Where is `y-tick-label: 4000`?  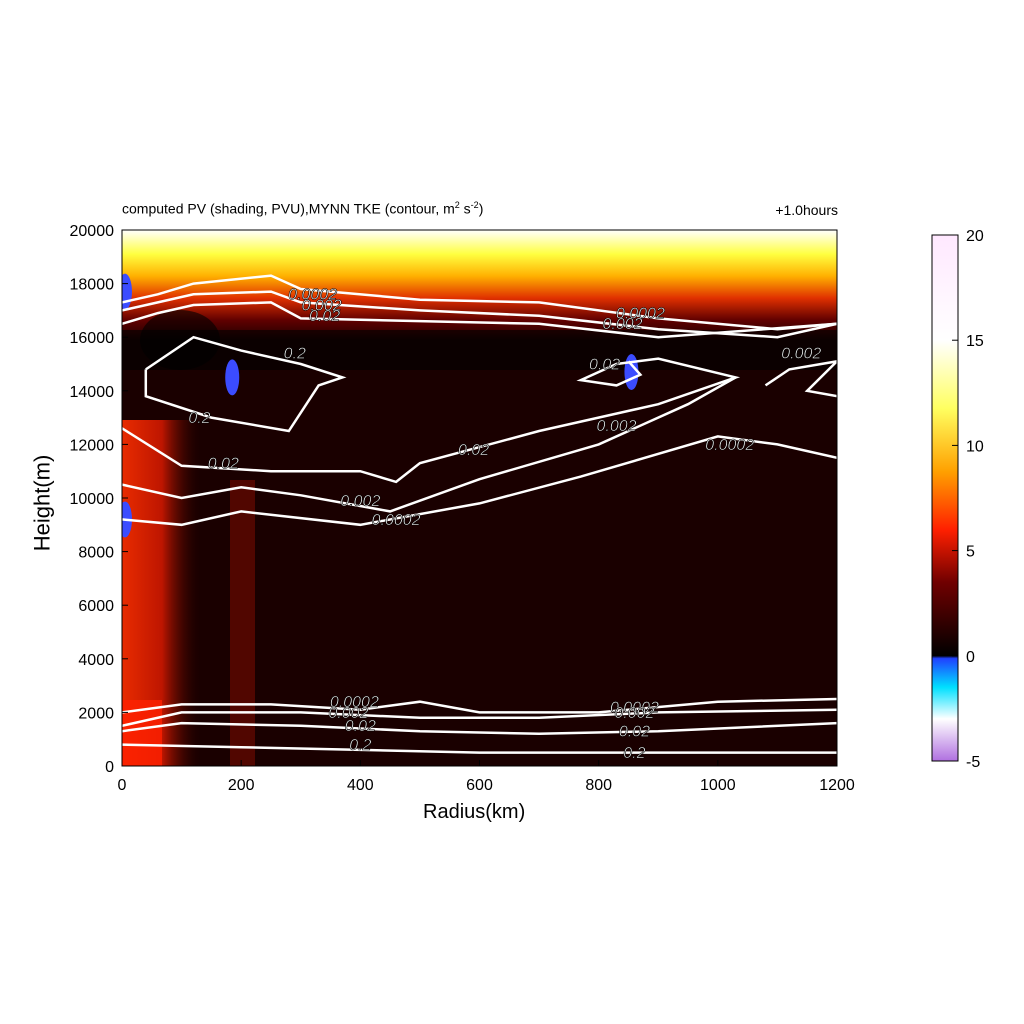 y-tick-label: 4000 is located at coordinates (96, 660).